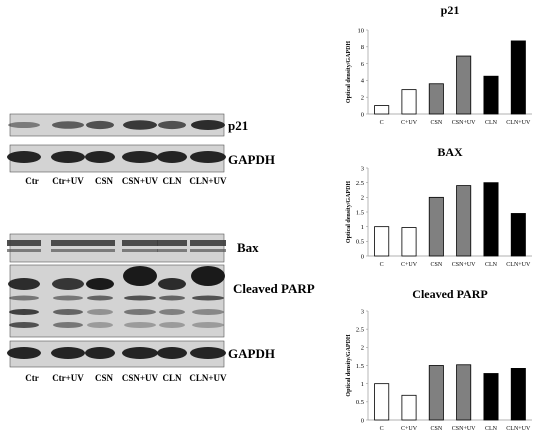 The image size is (550, 438). What do you see at coordinates (104, 378) in the screenshot?
I see `lane-label-bottom: CSN` at bounding box center [104, 378].